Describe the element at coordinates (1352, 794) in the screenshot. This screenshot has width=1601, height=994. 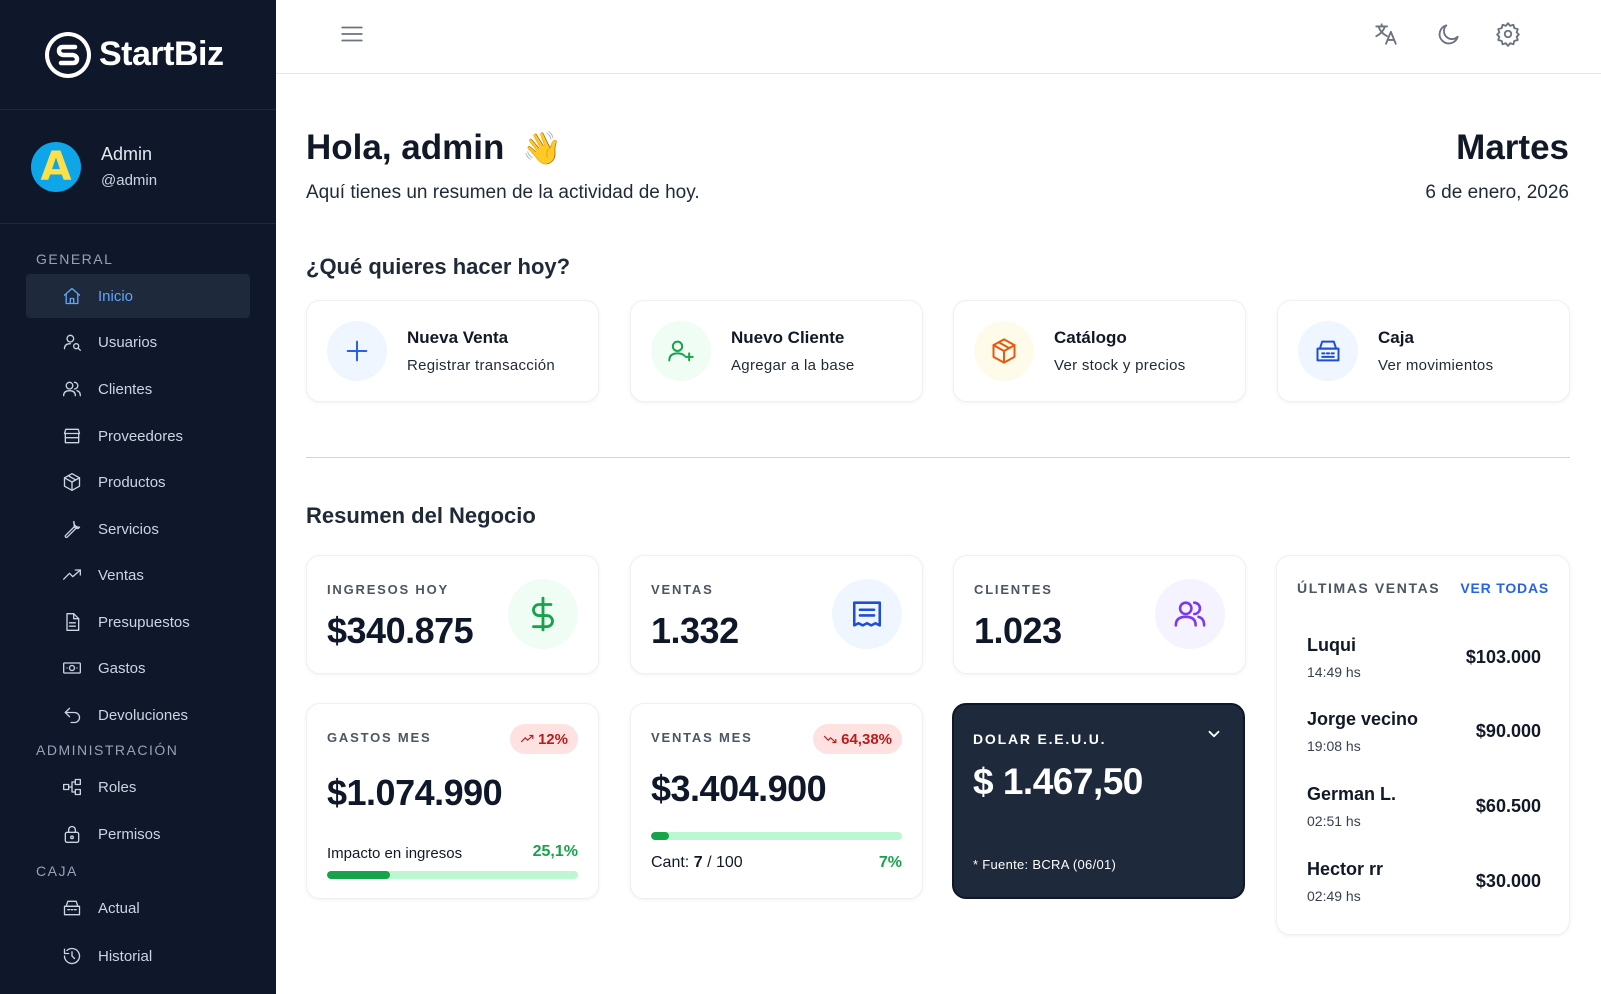
I see `sale-customer: German L.` at that location.